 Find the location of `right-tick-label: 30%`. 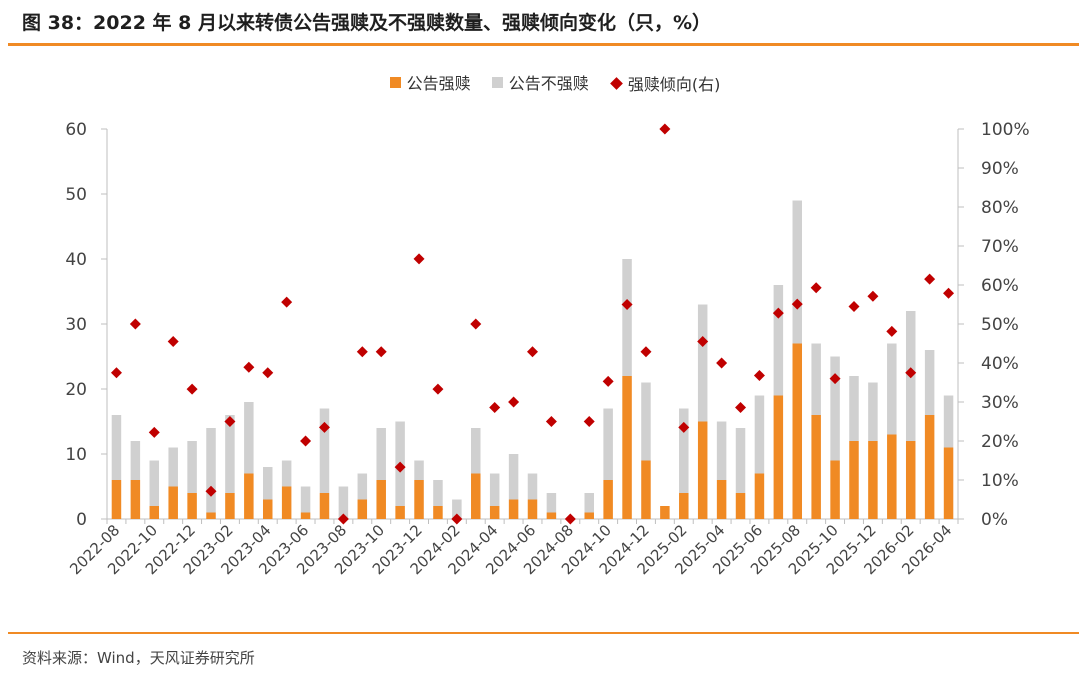

right-tick-label: 30% is located at coordinates (1000, 403).